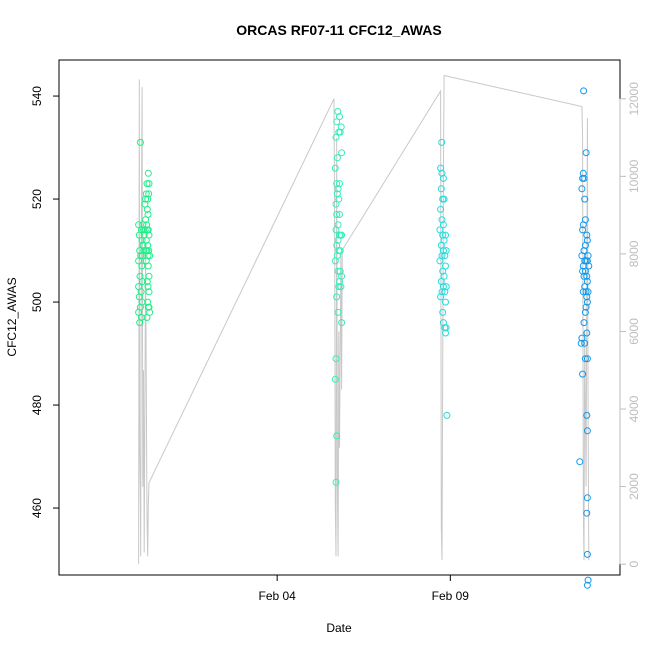 This screenshot has width=650, height=650. I want to click on y2-tick-label: 2000, so click(634, 486).